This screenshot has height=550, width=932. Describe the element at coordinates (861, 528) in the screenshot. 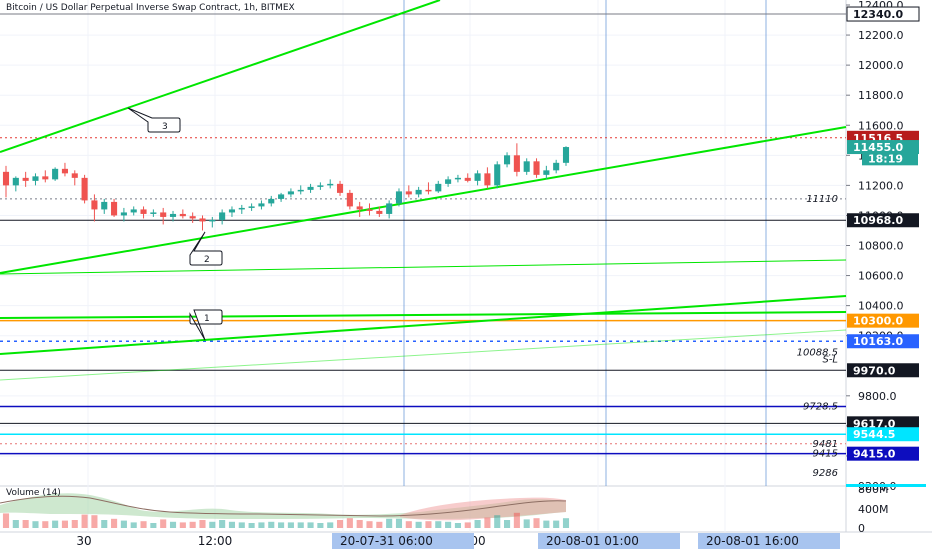

I see `volume-tick-2: 0` at that location.